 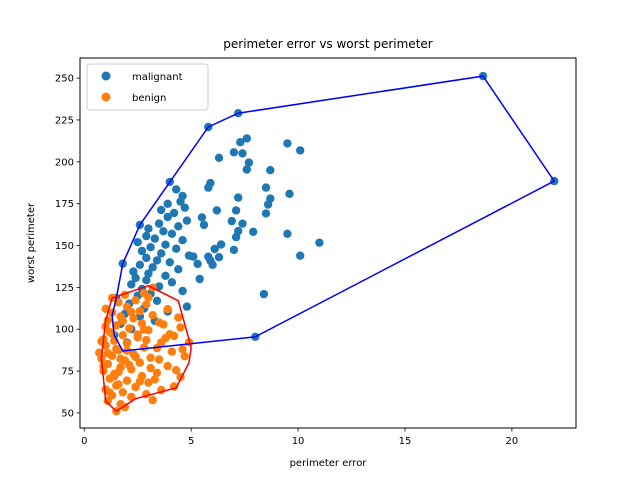 What do you see at coordinates (327, 44) in the screenshot?
I see `chart-title: perimeter error vs worst perimeter` at bounding box center [327, 44].